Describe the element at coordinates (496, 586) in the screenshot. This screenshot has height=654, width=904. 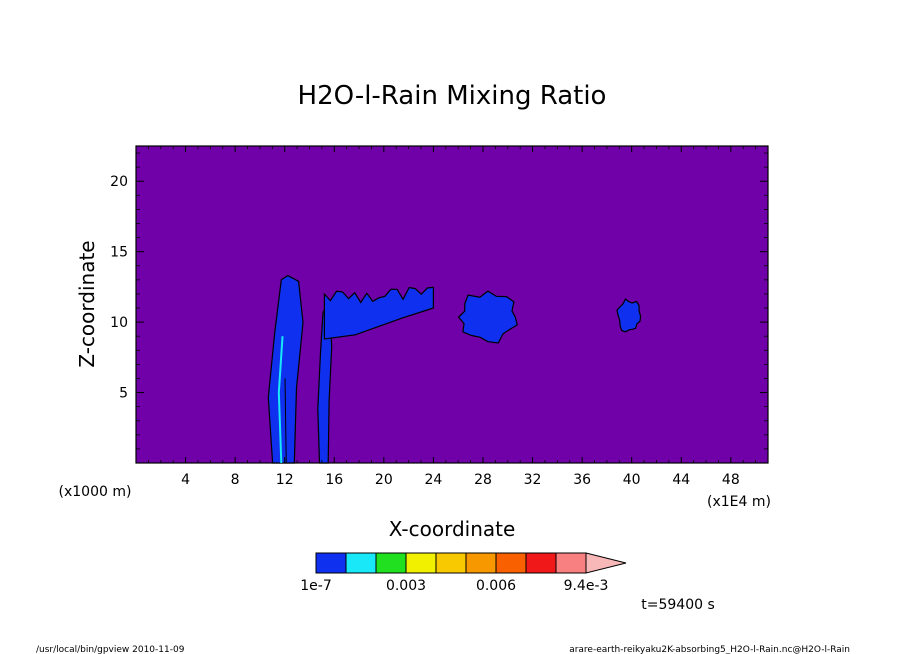
I see `colorbar-tick-label: 0.006` at that location.